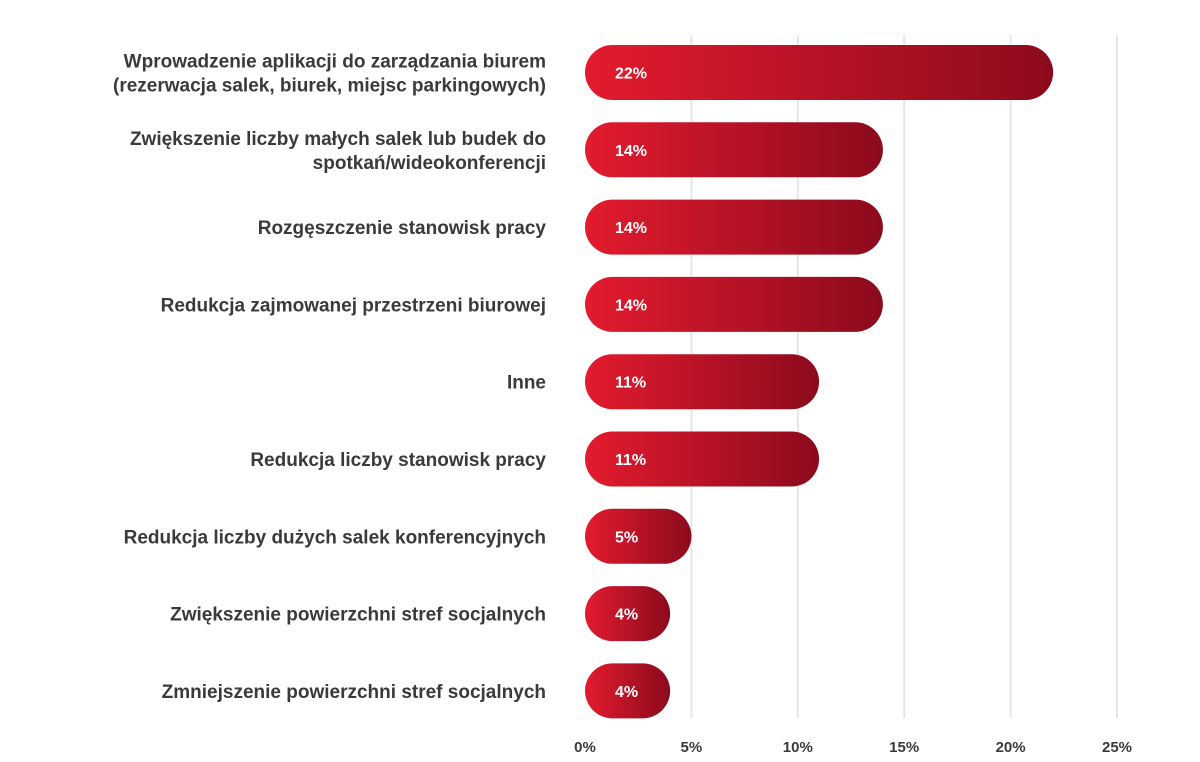 This screenshot has width=1200, height=762. I want to click on x-tick-label: 10%, so click(798, 747).